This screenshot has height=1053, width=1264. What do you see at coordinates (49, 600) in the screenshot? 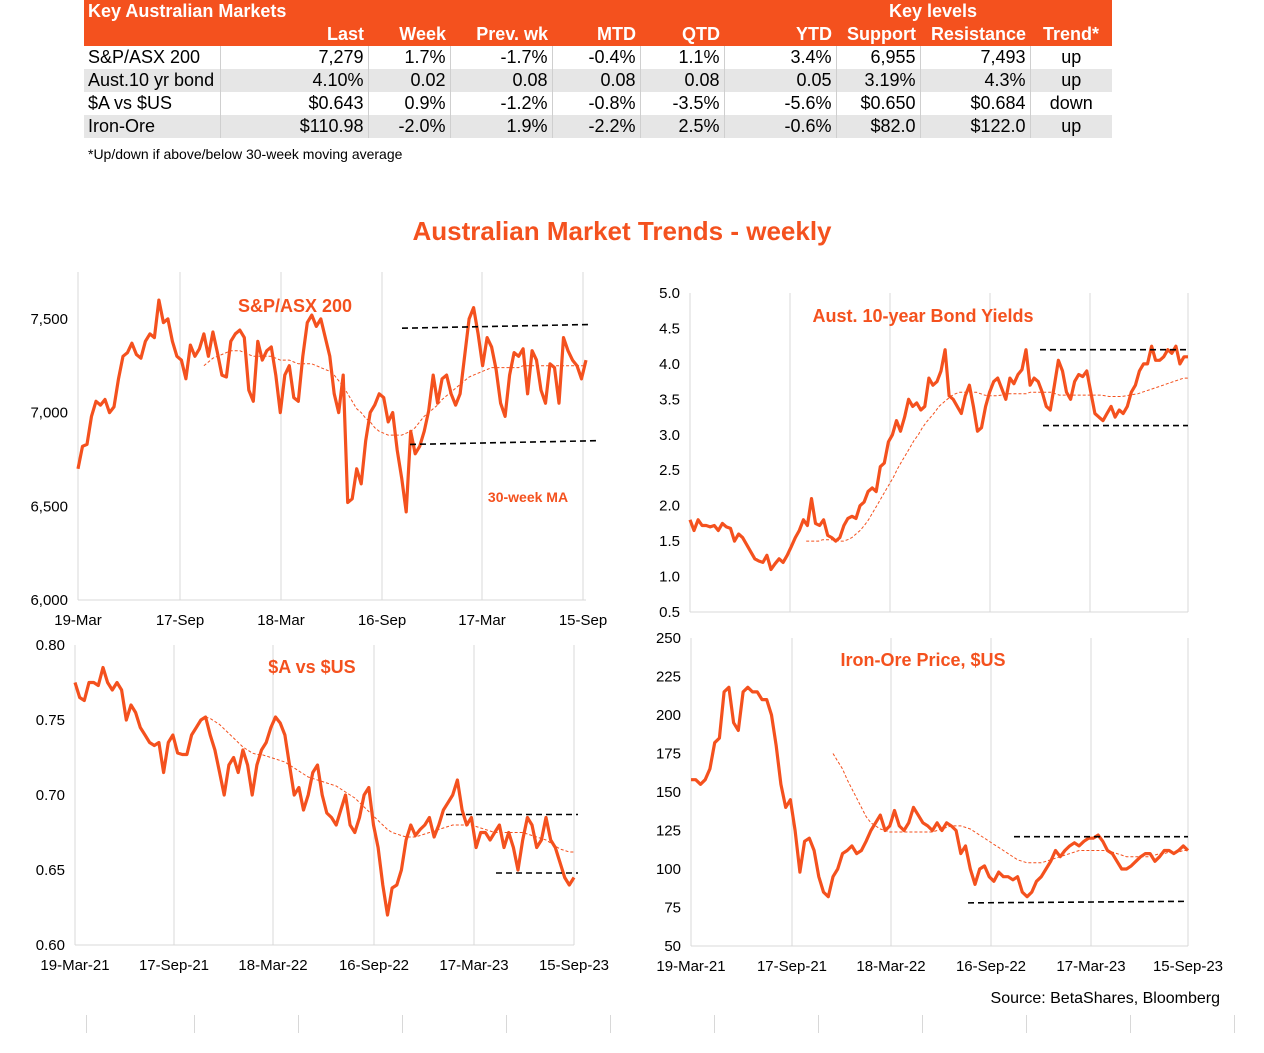
I see `y-tick-label: 6,000` at bounding box center [49, 600].